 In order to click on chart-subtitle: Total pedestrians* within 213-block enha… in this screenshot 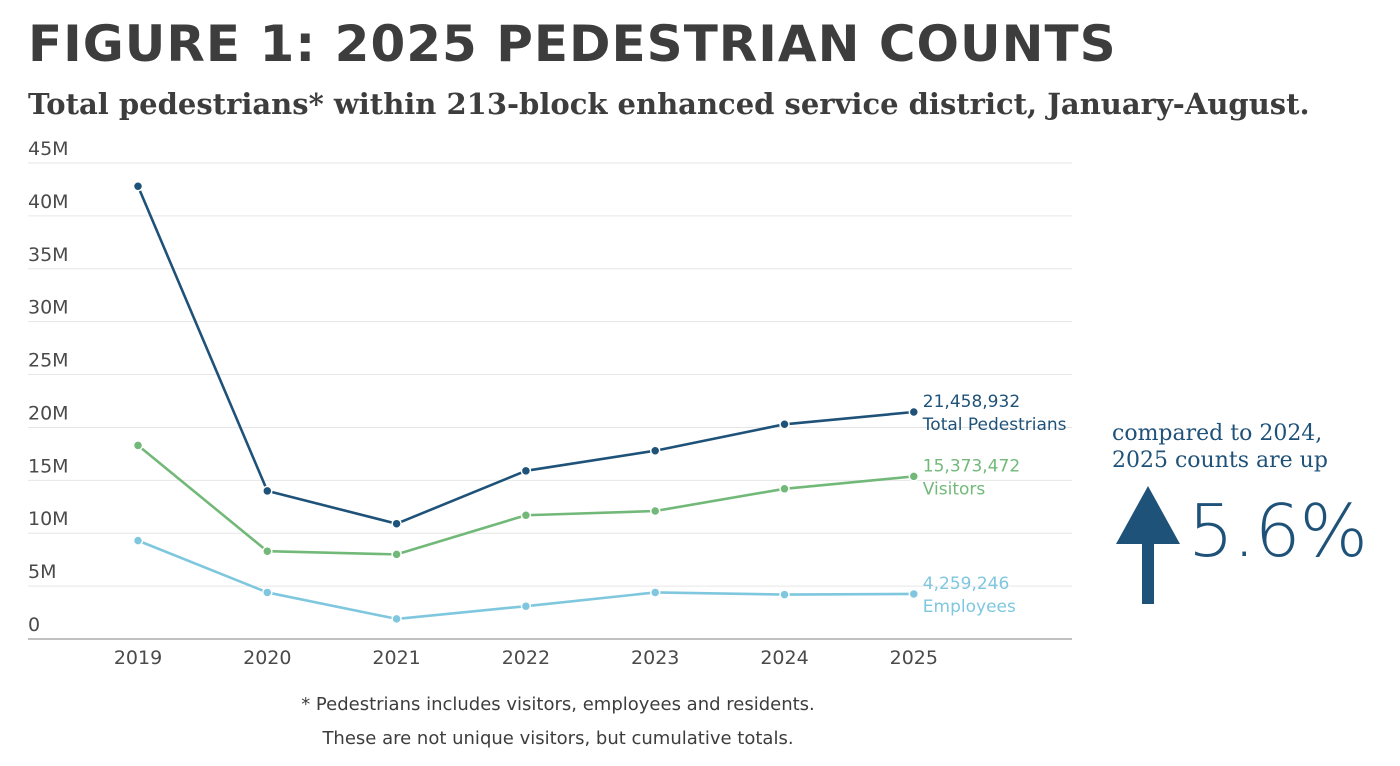, I will do `click(669, 104)`.